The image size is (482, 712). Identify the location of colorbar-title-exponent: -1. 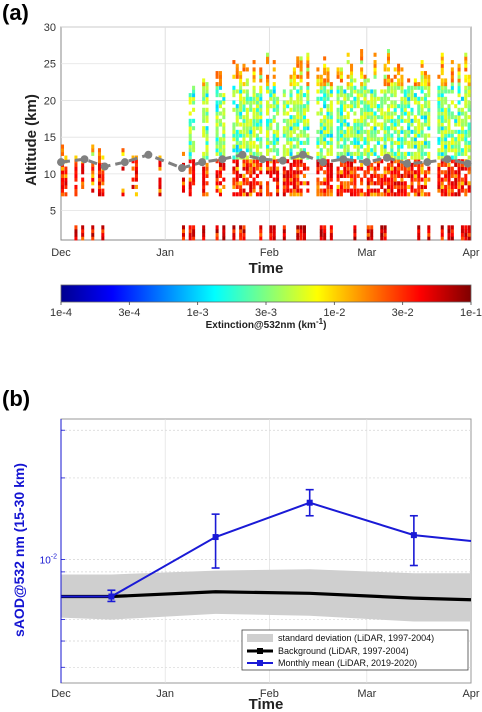
(320, 321).